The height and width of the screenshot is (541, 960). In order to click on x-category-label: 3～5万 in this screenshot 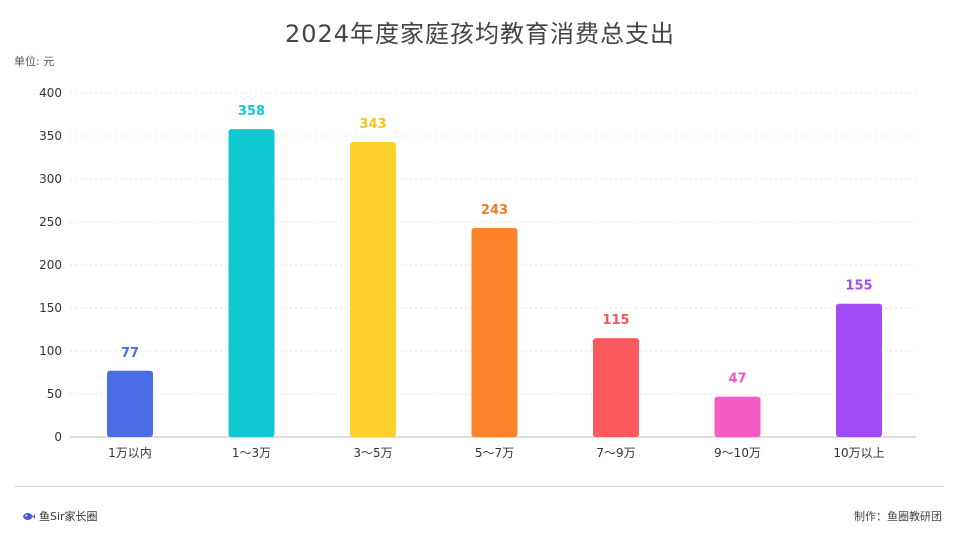, I will do `click(372, 453)`.